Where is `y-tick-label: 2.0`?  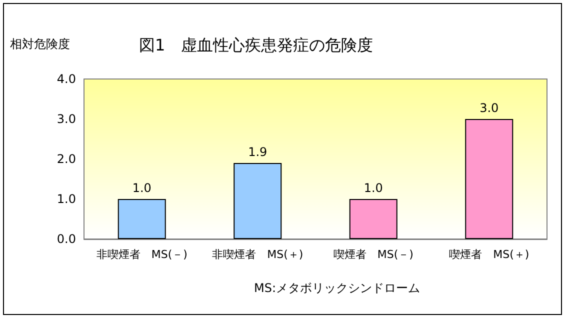 y-tick-label: 2.0 is located at coordinates (66, 159).